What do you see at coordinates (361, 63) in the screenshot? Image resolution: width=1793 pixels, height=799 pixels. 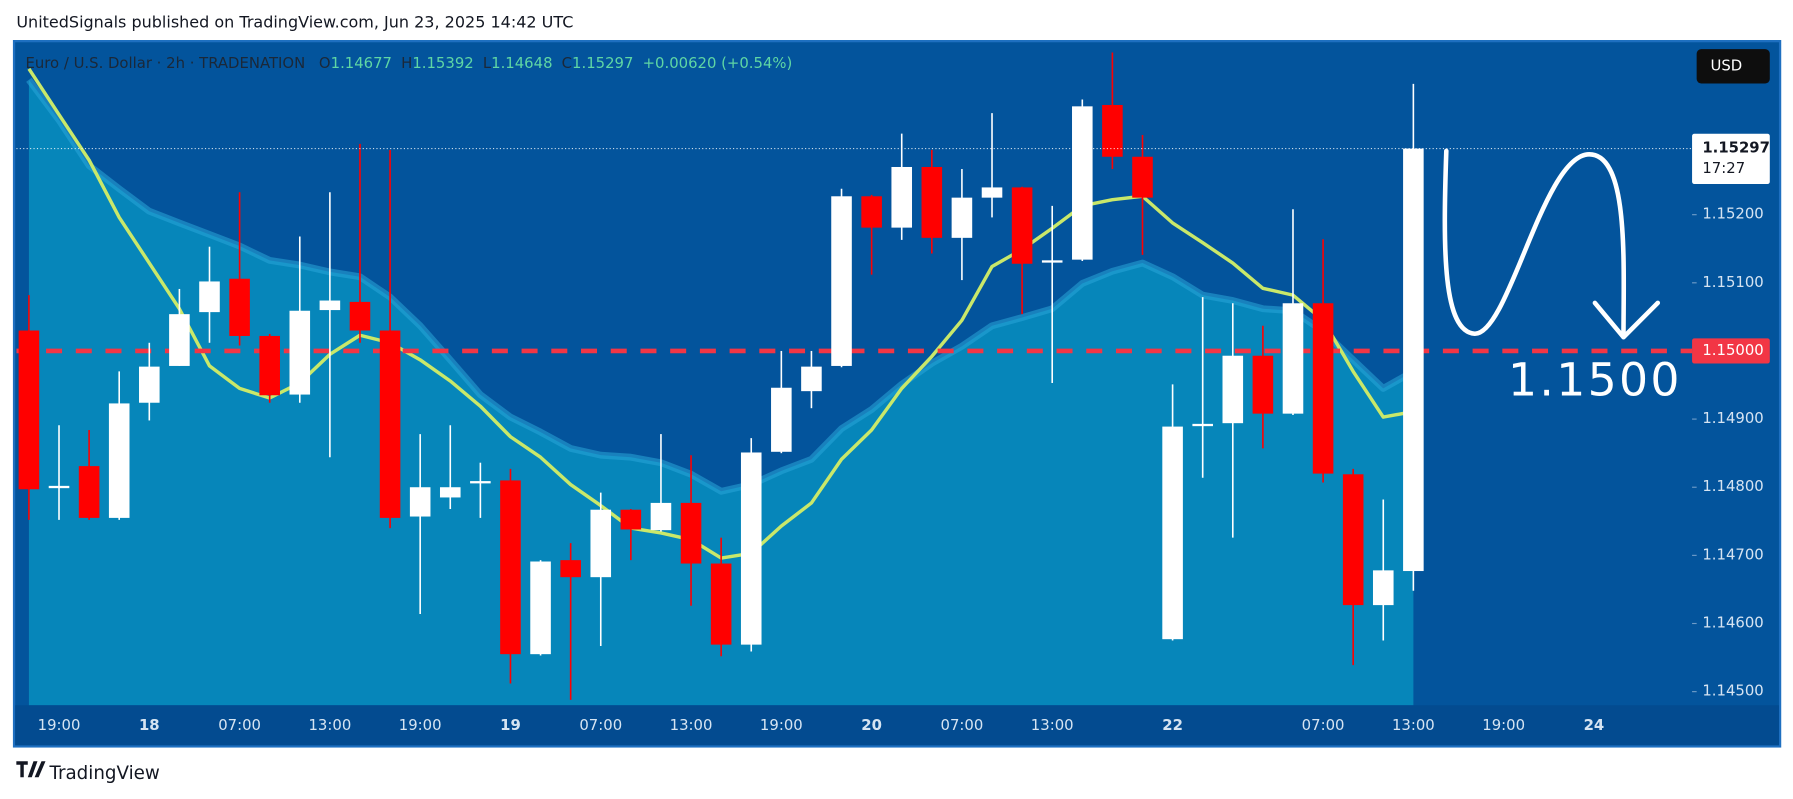 I see `legend-value: 1.14677` at bounding box center [361, 63].